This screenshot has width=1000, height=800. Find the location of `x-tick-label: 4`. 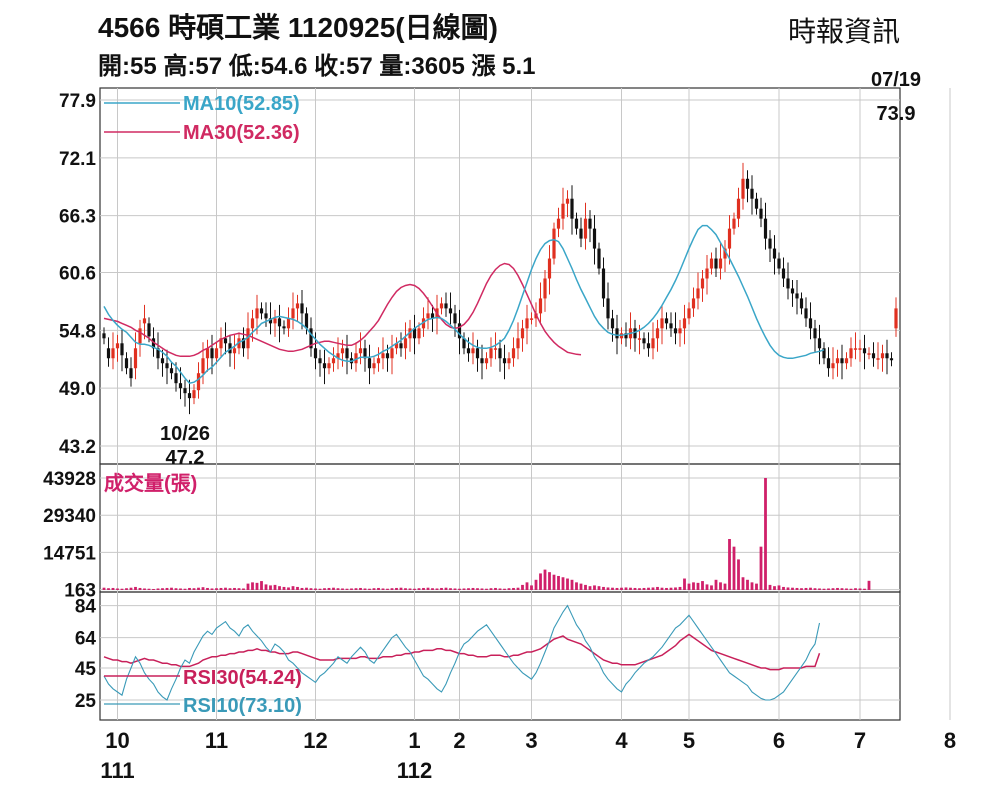

x-tick-label: 4 is located at coordinates (621, 740).